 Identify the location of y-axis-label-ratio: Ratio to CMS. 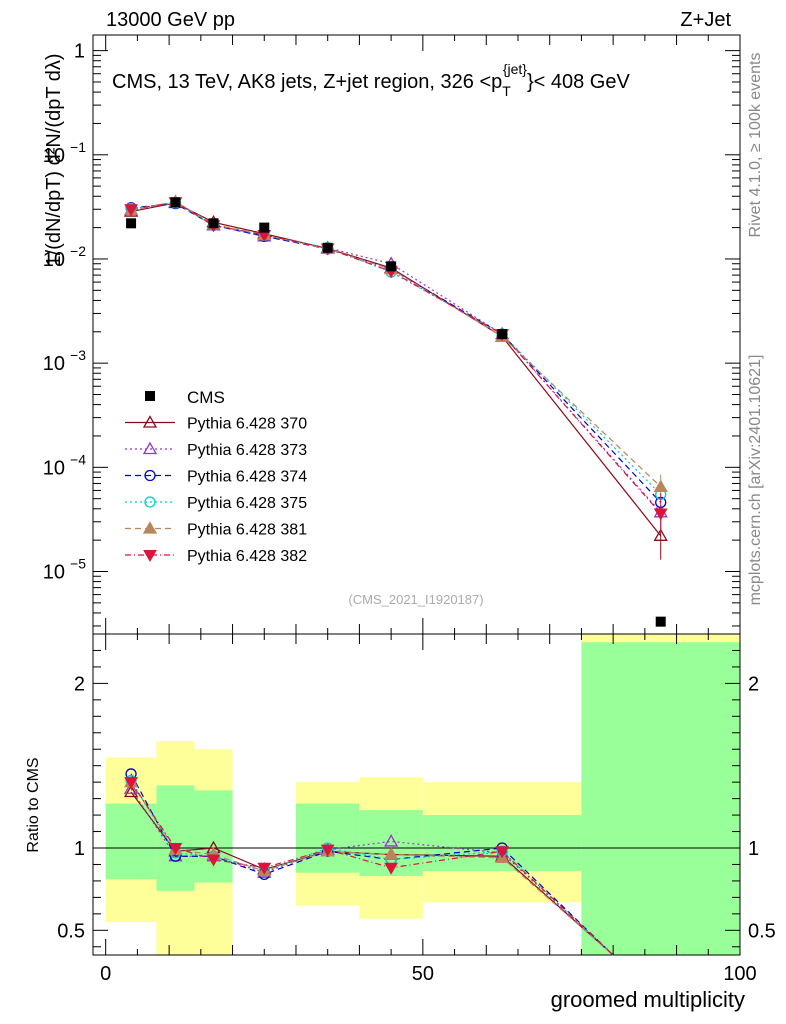
(33, 804).